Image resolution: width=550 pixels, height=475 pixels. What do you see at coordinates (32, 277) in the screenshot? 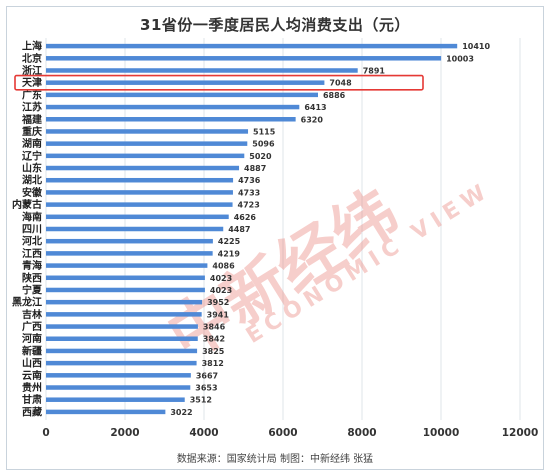
I see `category-label: 陕西` at bounding box center [32, 277].